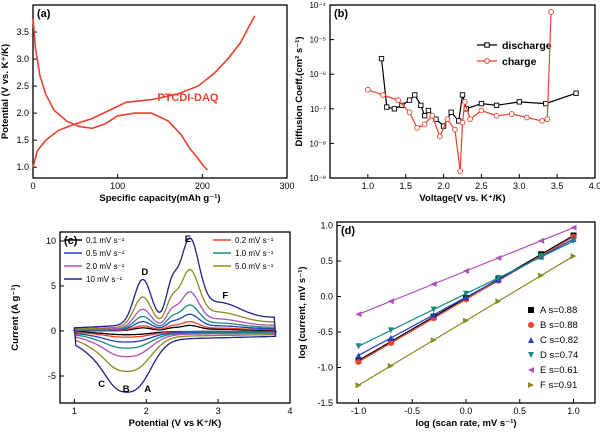  Describe the element at coordinates (175, 324) in the screenshot. I see `cv-curve` at that location.